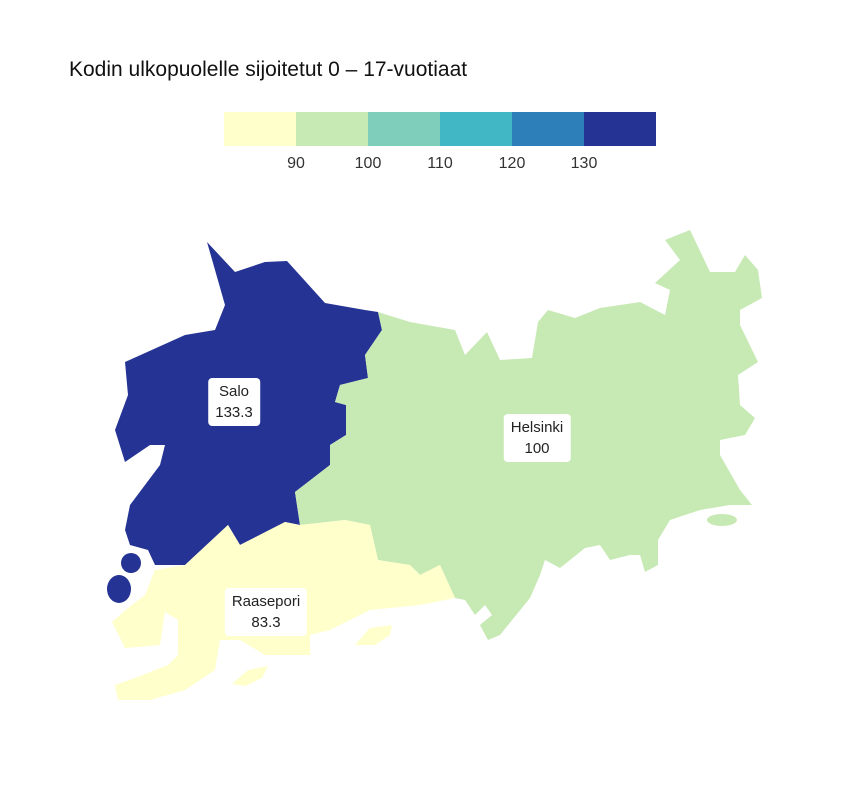 The image size is (864, 792). Describe the element at coordinates (296, 163) in the screenshot. I see `legend-tick: 90` at that location.